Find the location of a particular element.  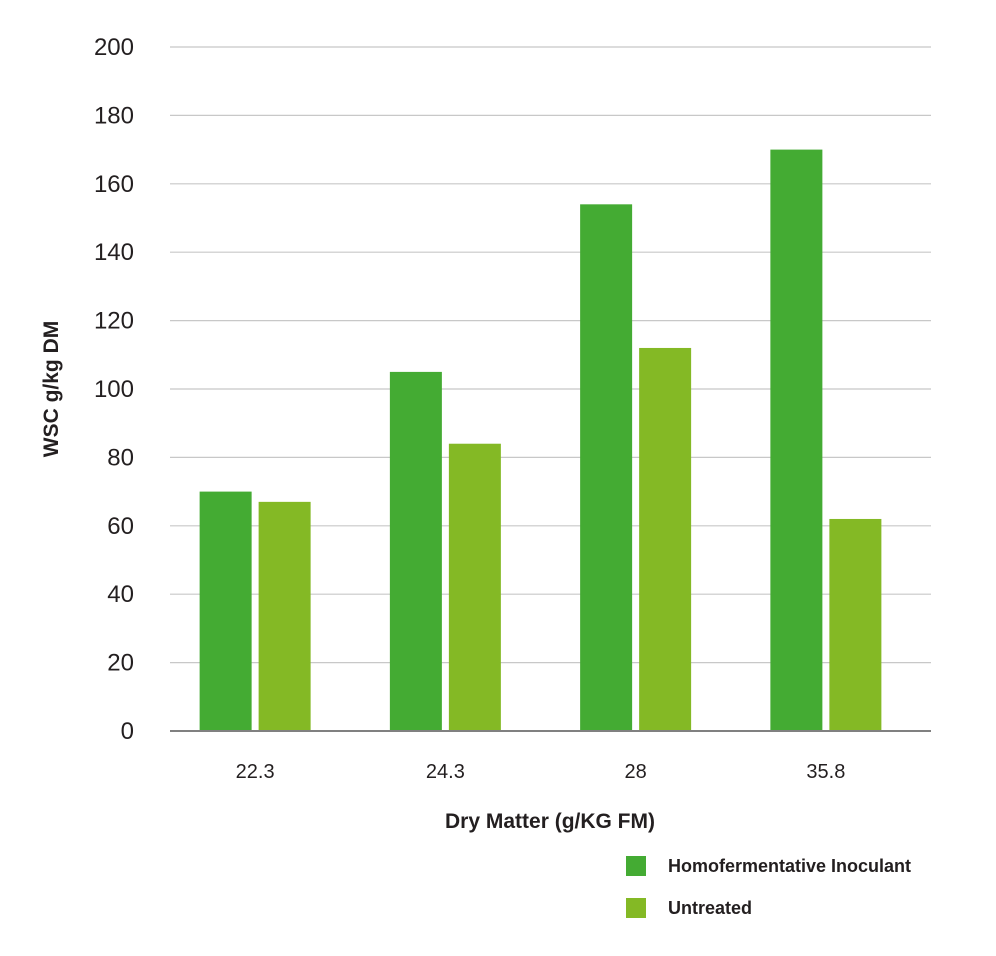

legend-item-inoculant: Homofermentative Inoculant is located at coordinates (768, 866).